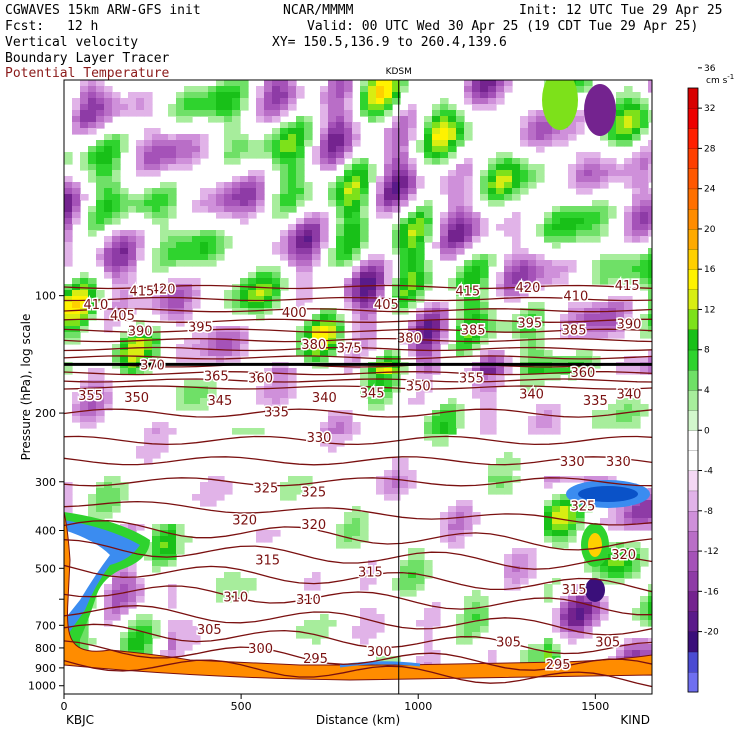 This screenshot has width=740, height=740. Describe the element at coordinates (595, 590) in the screenshot. I see `downdraft-blob` at that location.